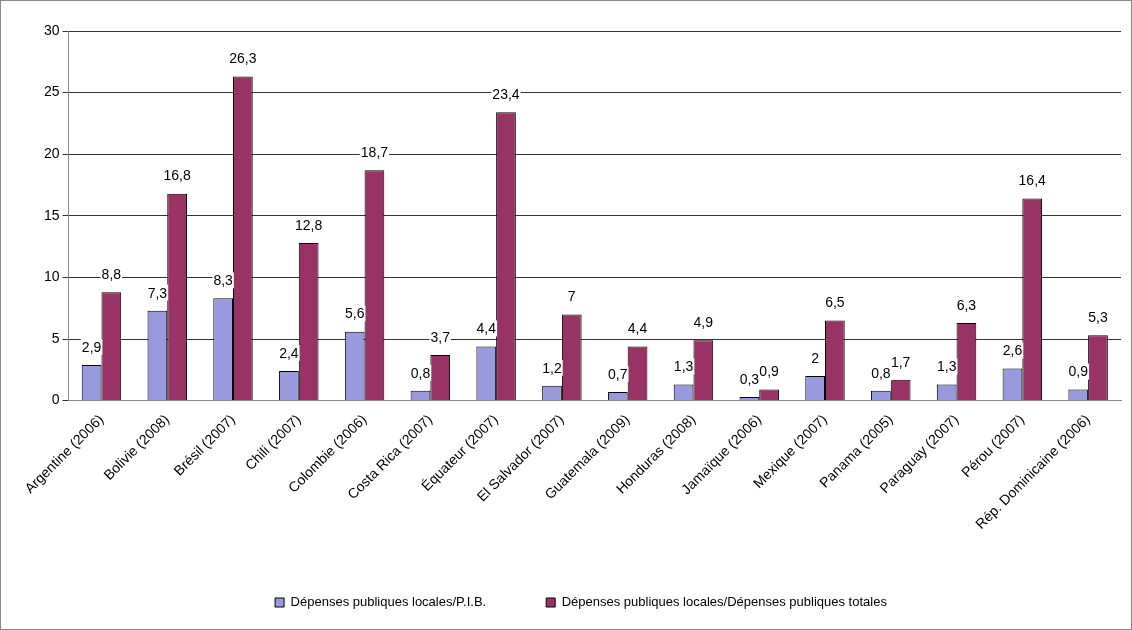 This screenshot has width=1132, height=630. Describe the element at coordinates (51, 91) in the screenshot. I see `y-tick-label: 25` at that location.